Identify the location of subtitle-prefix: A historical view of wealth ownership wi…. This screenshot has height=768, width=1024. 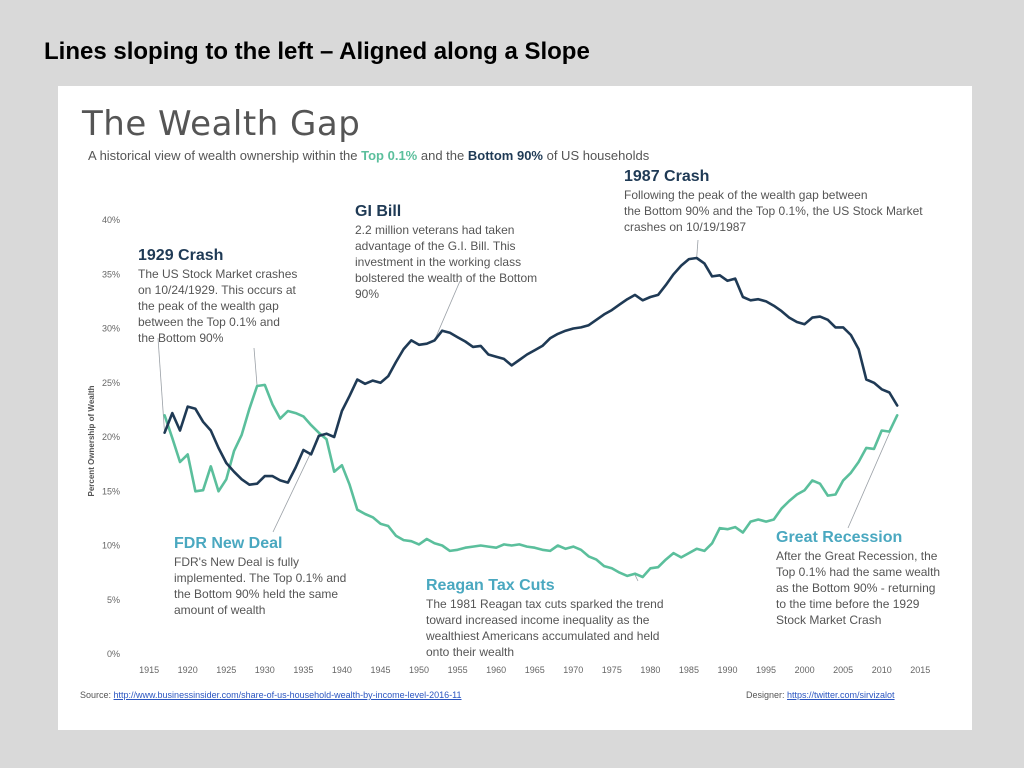
(225, 155).